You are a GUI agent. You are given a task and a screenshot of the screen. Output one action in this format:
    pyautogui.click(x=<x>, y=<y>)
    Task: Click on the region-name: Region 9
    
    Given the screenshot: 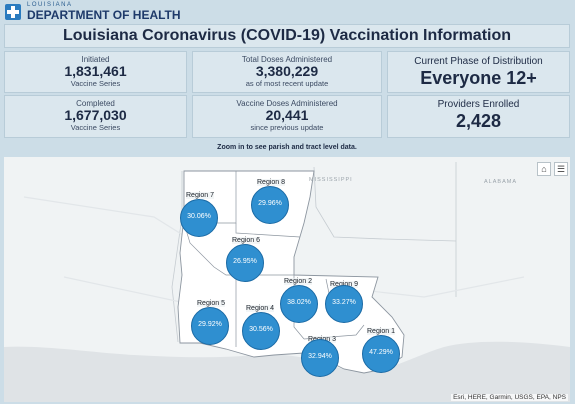 What is the action you would take?
    pyautogui.click(x=344, y=284)
    